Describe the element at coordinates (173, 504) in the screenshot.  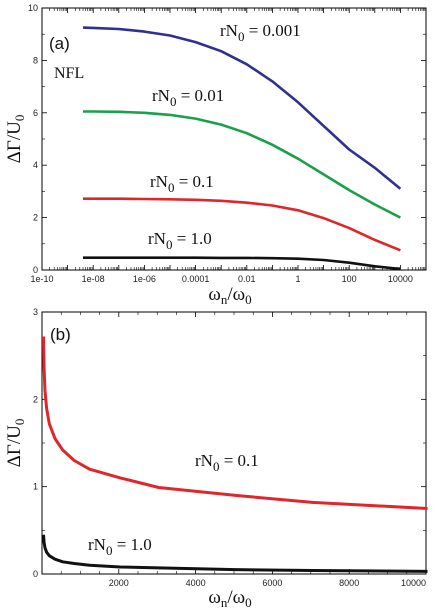
I see `panel-b-series-labels: rN0 = 0.1 rN0 = 1.0` at that location.